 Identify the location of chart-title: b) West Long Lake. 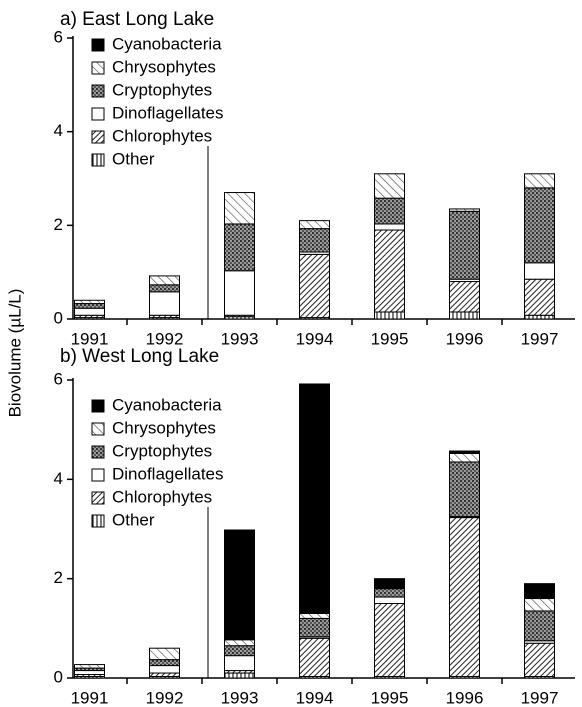
(139, 356).